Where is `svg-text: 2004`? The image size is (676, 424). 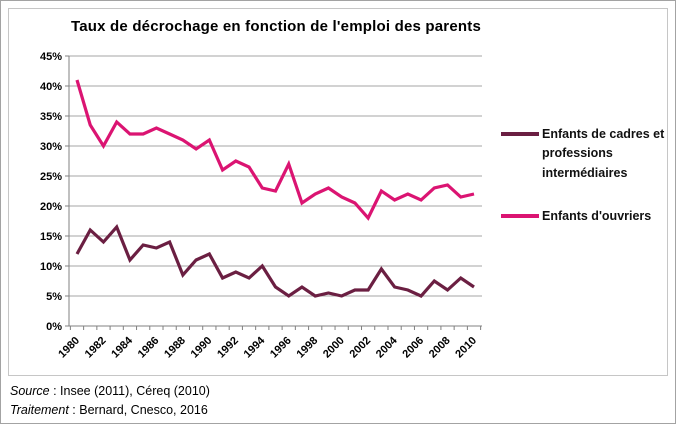
svg-text: 2004 is located at coordinates (387, 347).